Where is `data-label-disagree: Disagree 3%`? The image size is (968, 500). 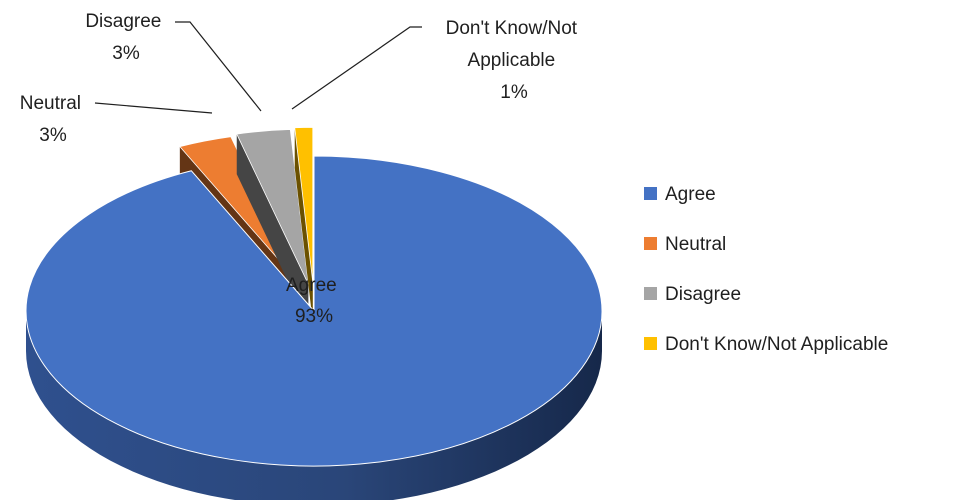 data-label-disagree: Disagree 3% is located at coordinates (125, 37).